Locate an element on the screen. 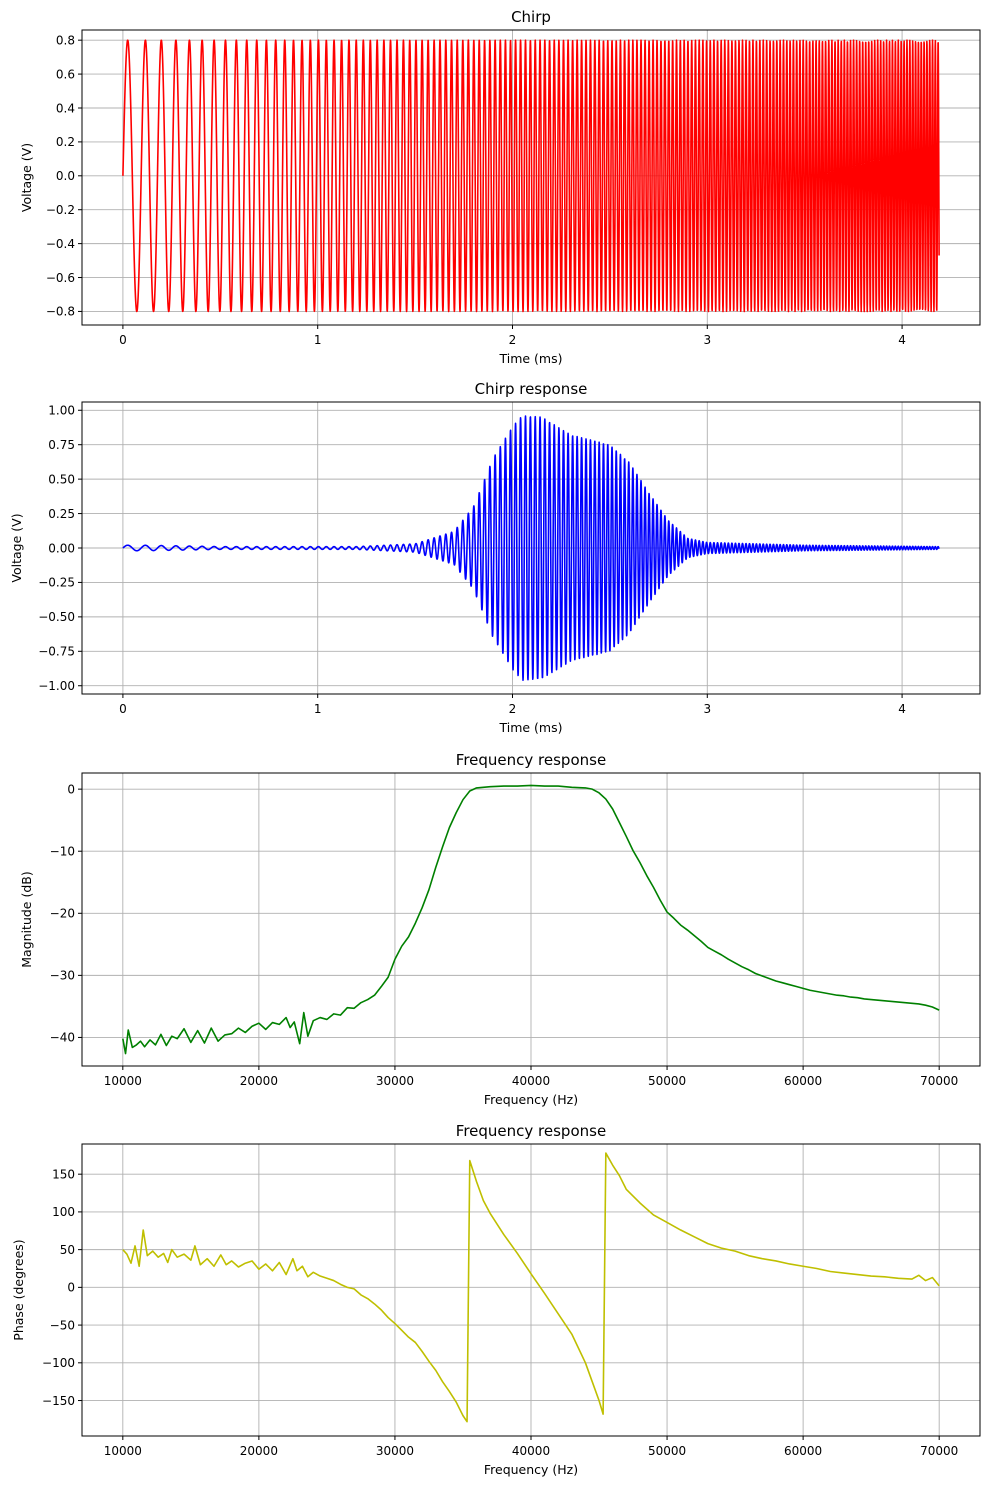  y-tick-label: −40 is located at coordinates (62, 1038).